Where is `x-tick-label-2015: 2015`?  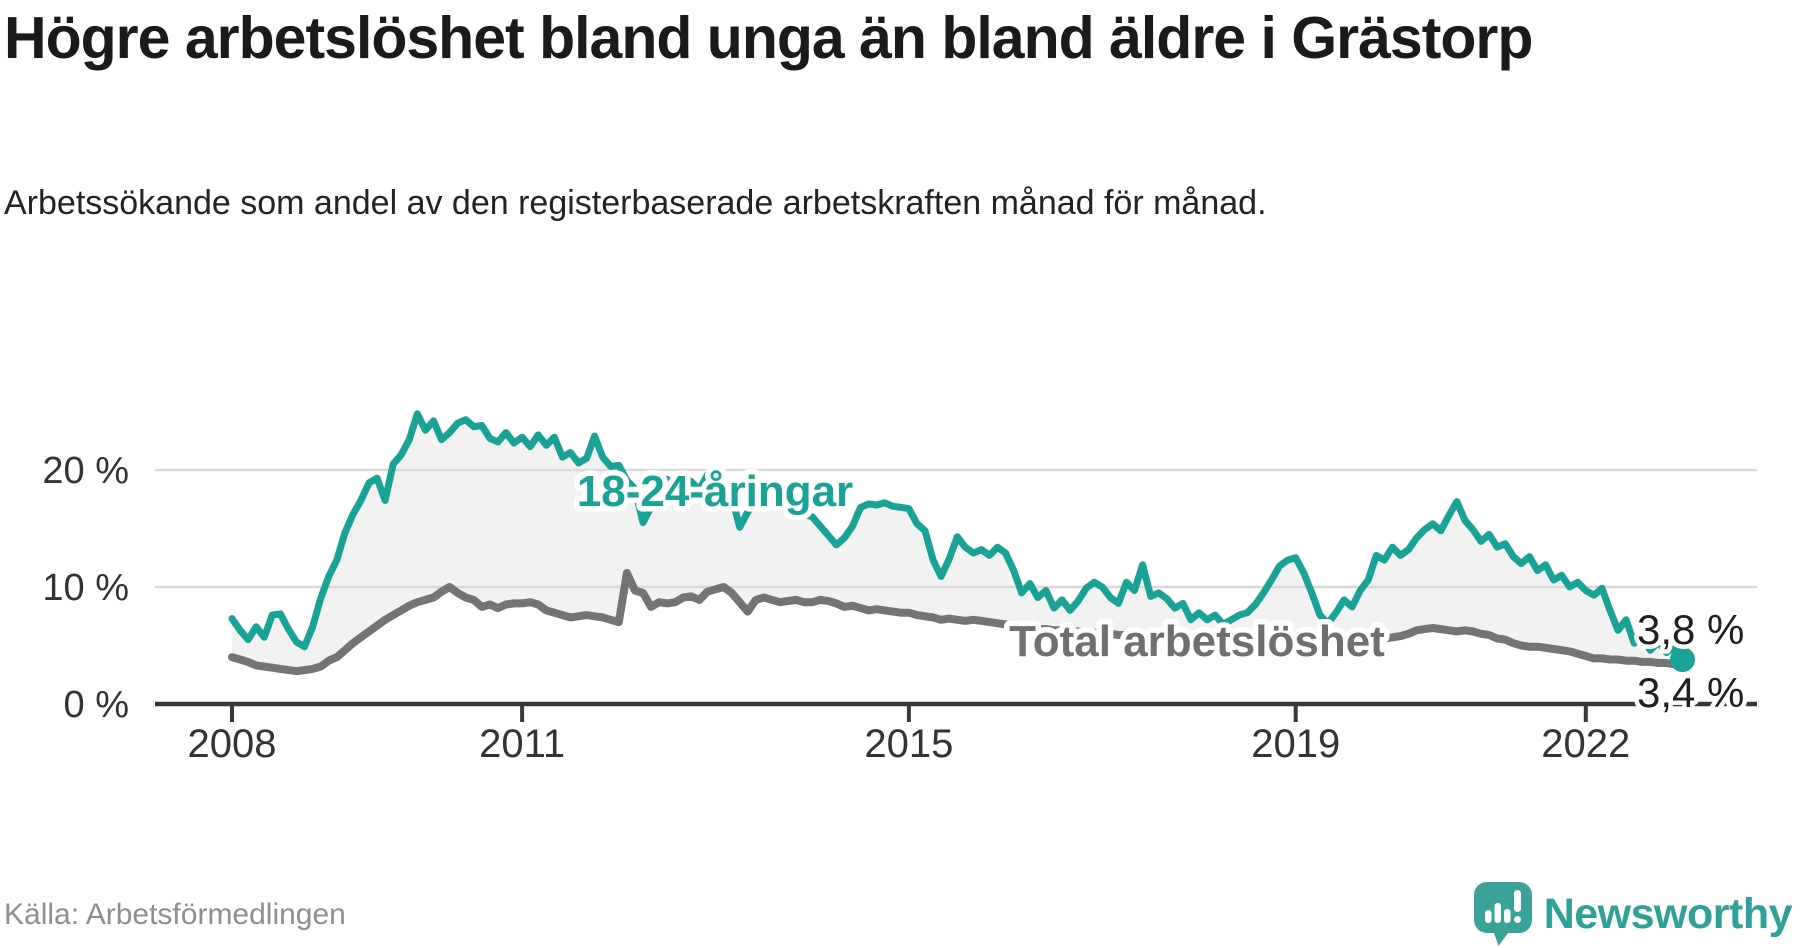
x-tick-label-2015: 2015 is located at coordinates (908, 744).